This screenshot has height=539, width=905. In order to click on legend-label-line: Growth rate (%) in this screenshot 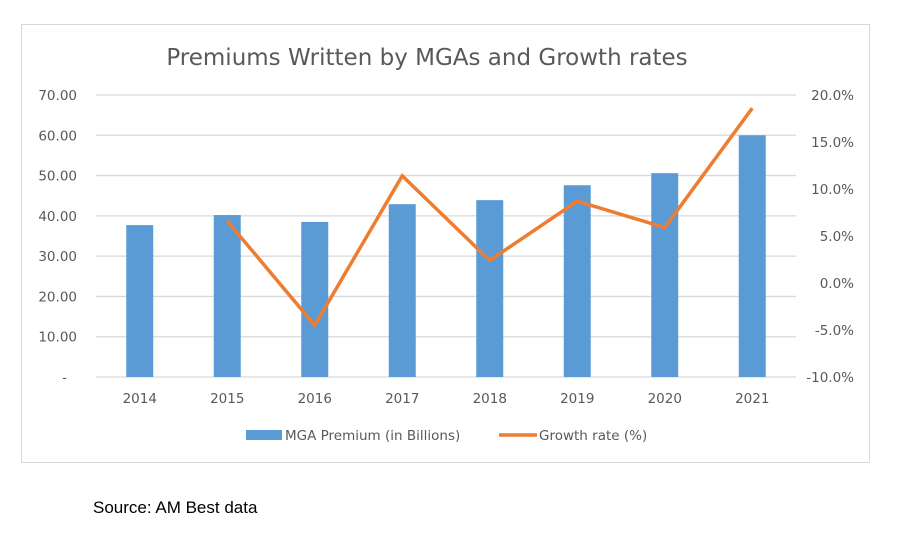, I will do `click(593, 436)`.